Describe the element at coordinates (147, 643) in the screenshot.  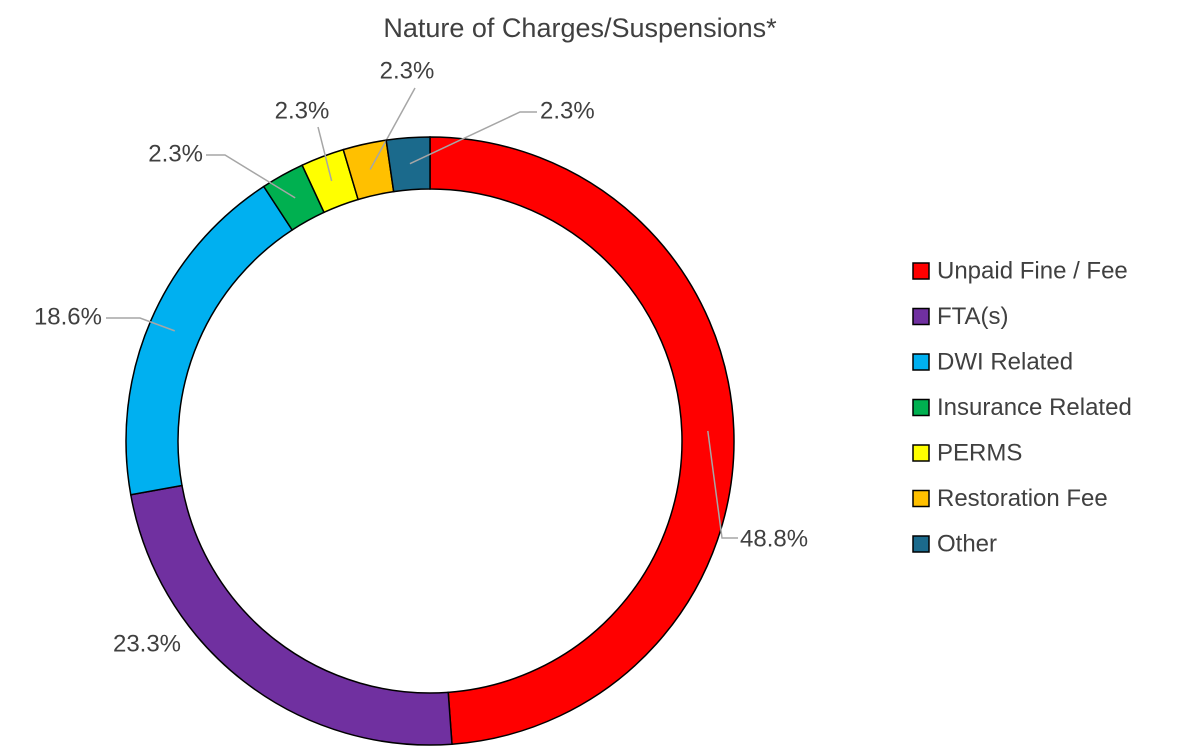
I see `data-label: 23.3%` at that location.